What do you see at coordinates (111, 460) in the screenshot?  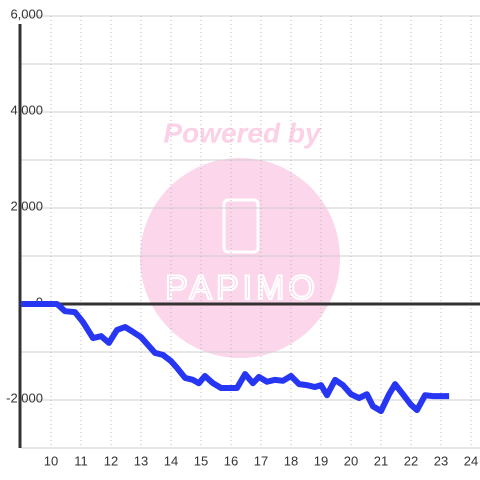 I see `x-tick-label: 12` at bounding box center [111, 460].